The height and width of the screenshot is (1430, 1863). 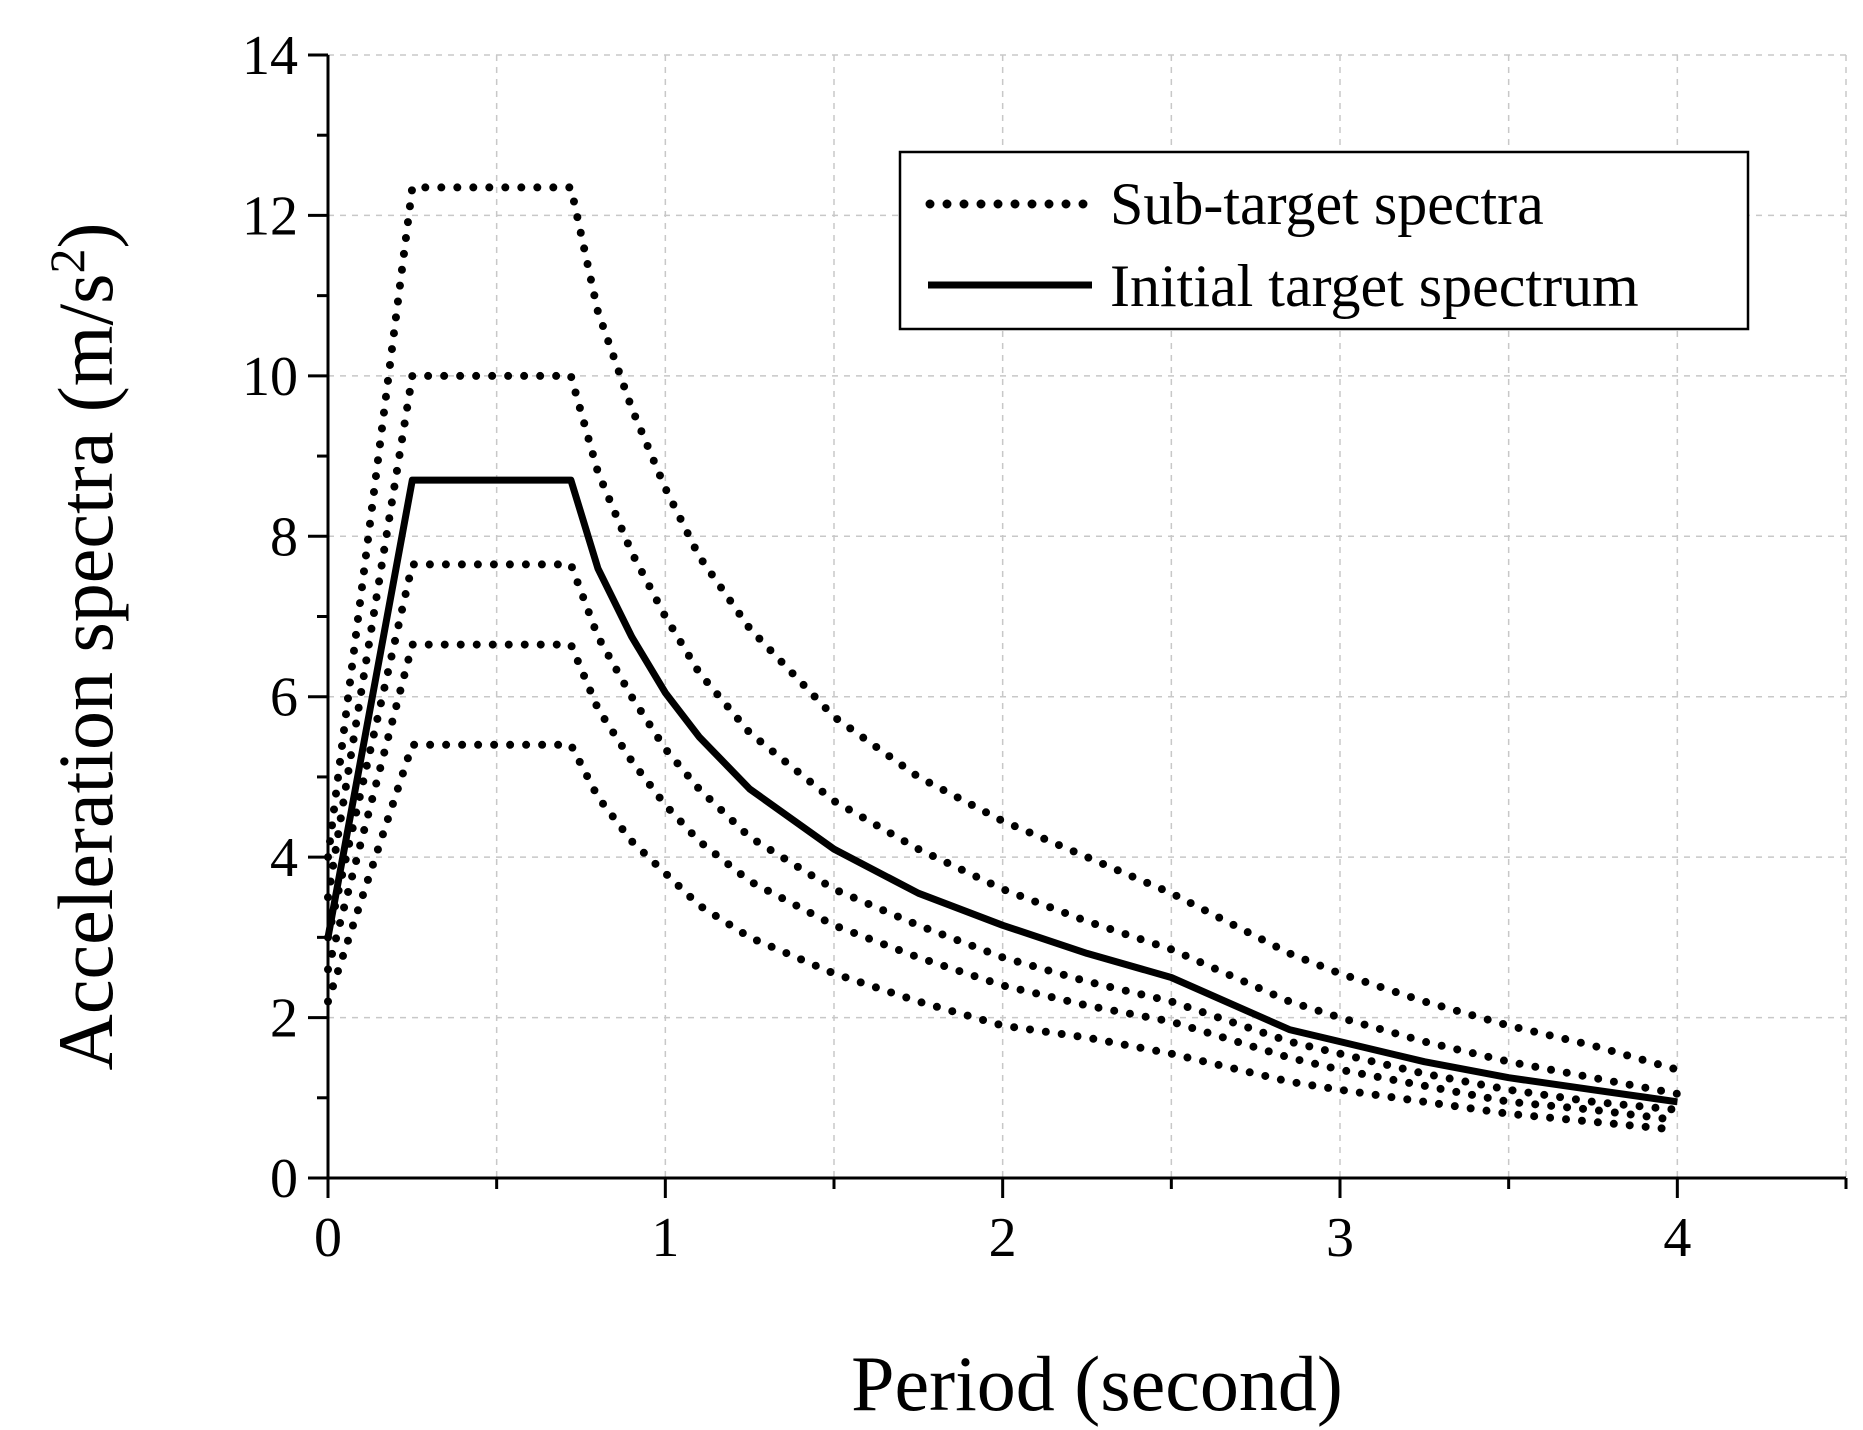 I want to click on y-axis-title-main: Acceleration spectra (m/s, so click(x=85, y=672).